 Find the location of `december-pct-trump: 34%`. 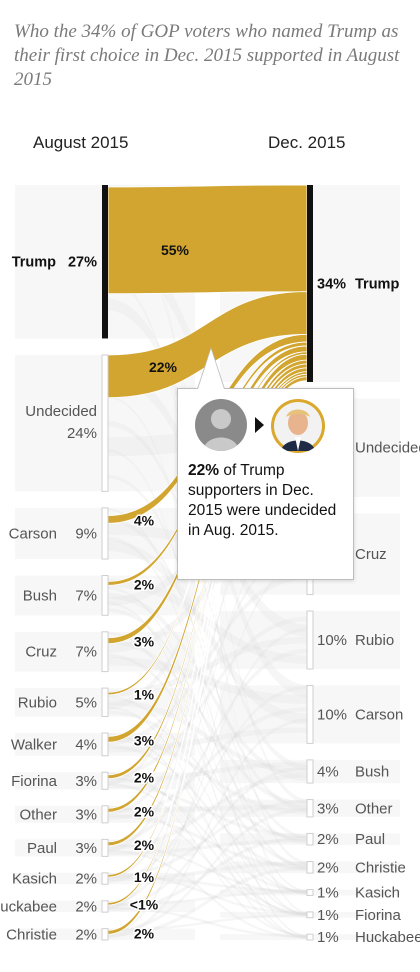

december-pct-trump: 34% is located at coordinates (331, 284).